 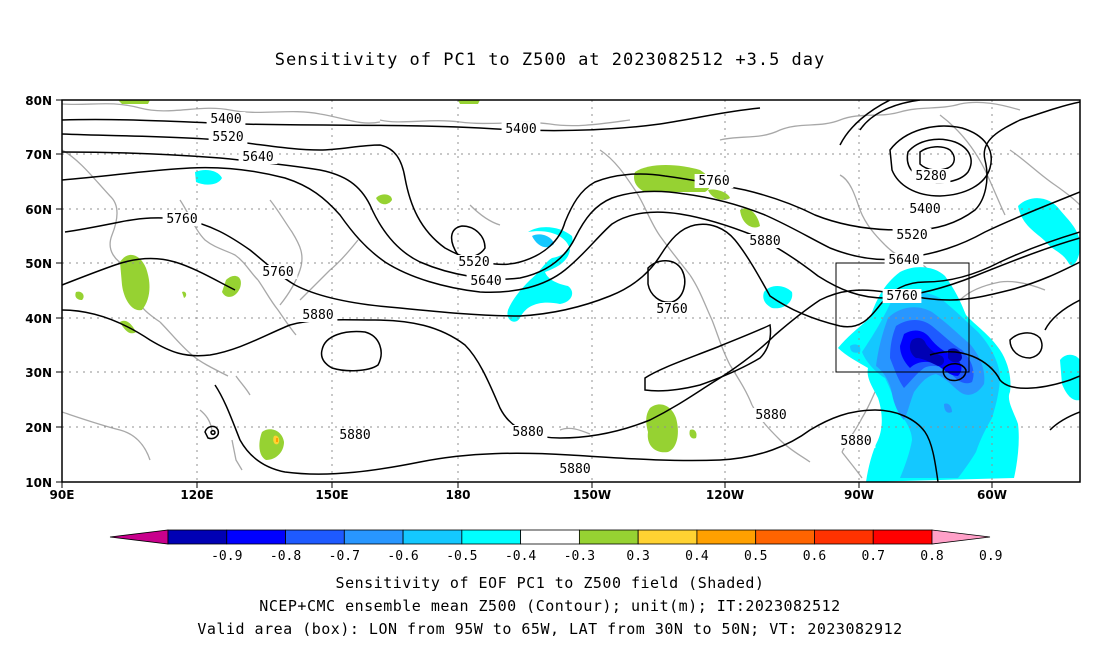 I want to click on lon-label: 90E, so click(x=62, y=495).